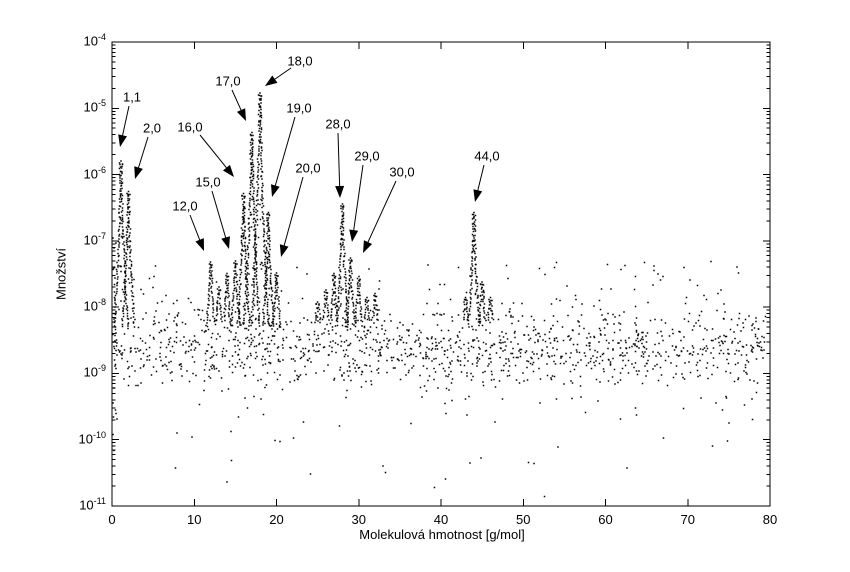  Describe the element at coordinates (338, 124) in the screenshot. I see `peak-annotation-label: 28,0` at that location.